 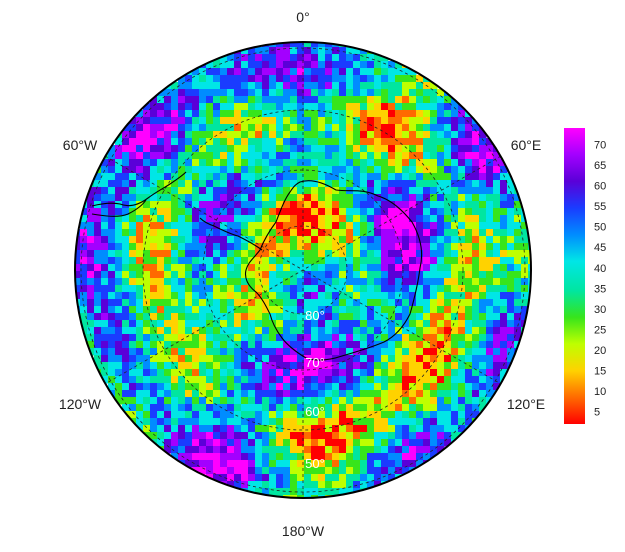 What do you see at coordinates (600, 310) in the screenshot?
I see `colorbar-tick-label: 30` at bounding box center [600, 310].